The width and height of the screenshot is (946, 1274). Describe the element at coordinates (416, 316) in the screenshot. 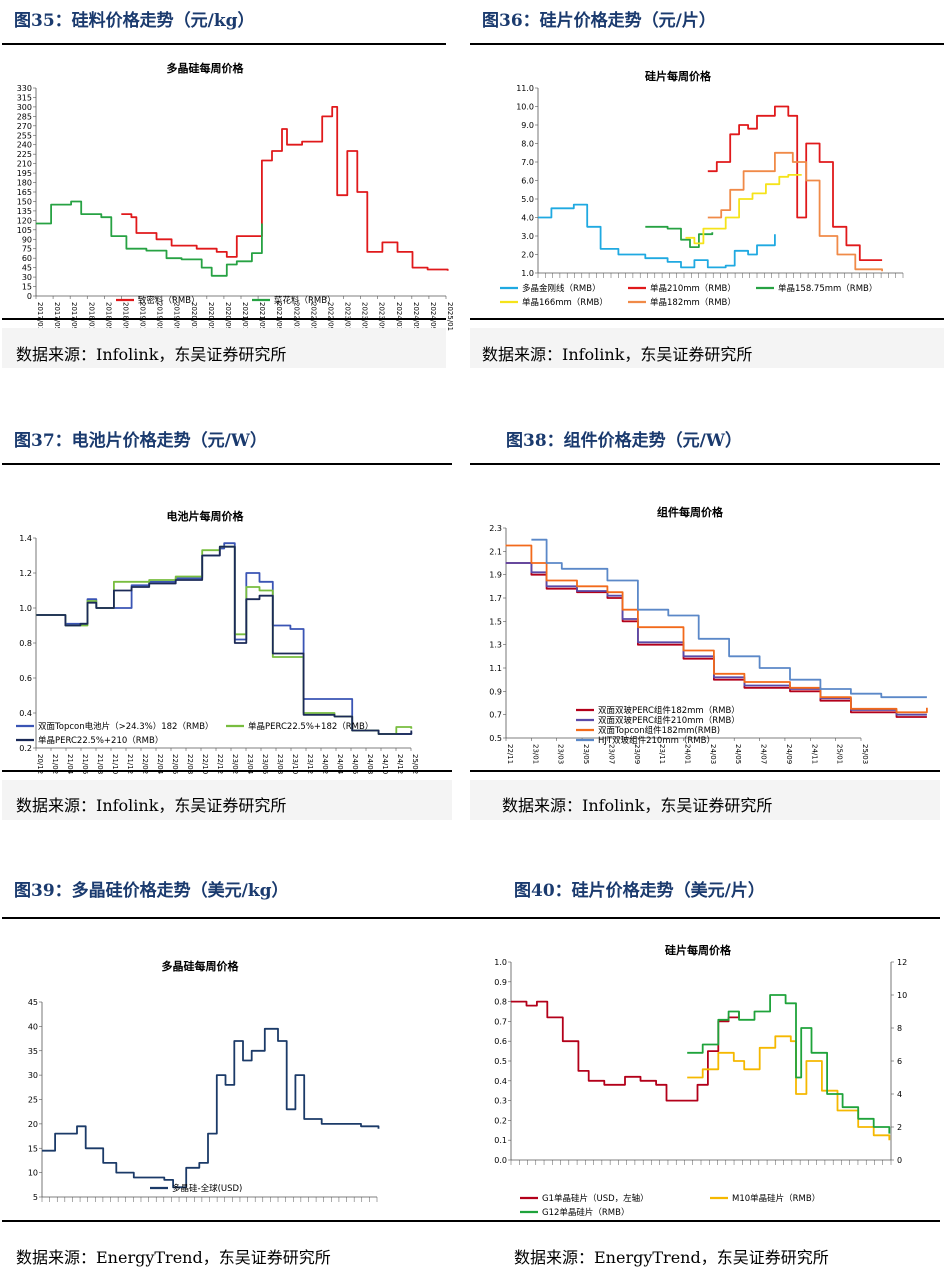

I see `x-tick-label: 2024/05` at that location.